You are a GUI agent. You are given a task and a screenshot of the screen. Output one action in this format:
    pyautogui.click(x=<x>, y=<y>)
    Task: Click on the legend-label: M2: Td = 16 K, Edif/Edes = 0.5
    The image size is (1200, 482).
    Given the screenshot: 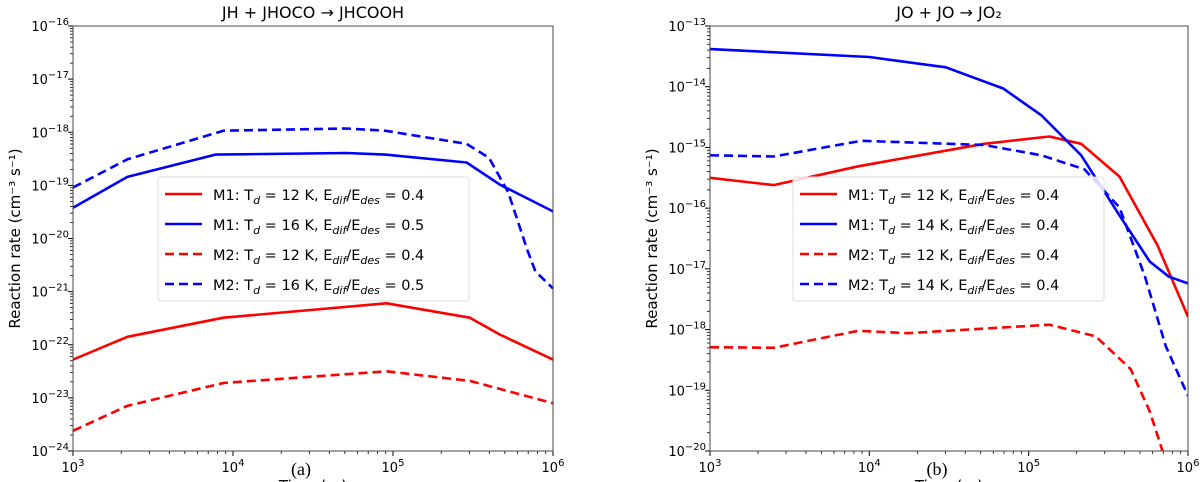 What is the action you would take?
    pyautogui.click(x=318, y=287)
    